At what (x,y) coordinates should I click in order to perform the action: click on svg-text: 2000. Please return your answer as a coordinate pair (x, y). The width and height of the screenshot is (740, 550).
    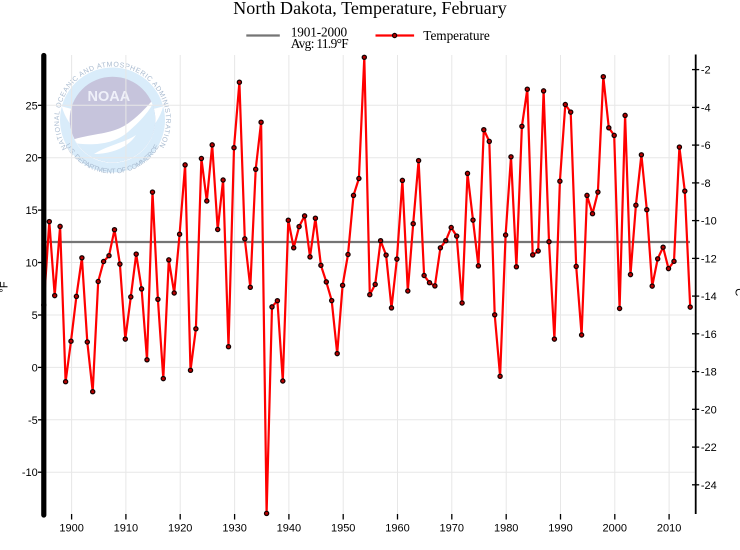
    Looking at the image, I should click on (615, 528).